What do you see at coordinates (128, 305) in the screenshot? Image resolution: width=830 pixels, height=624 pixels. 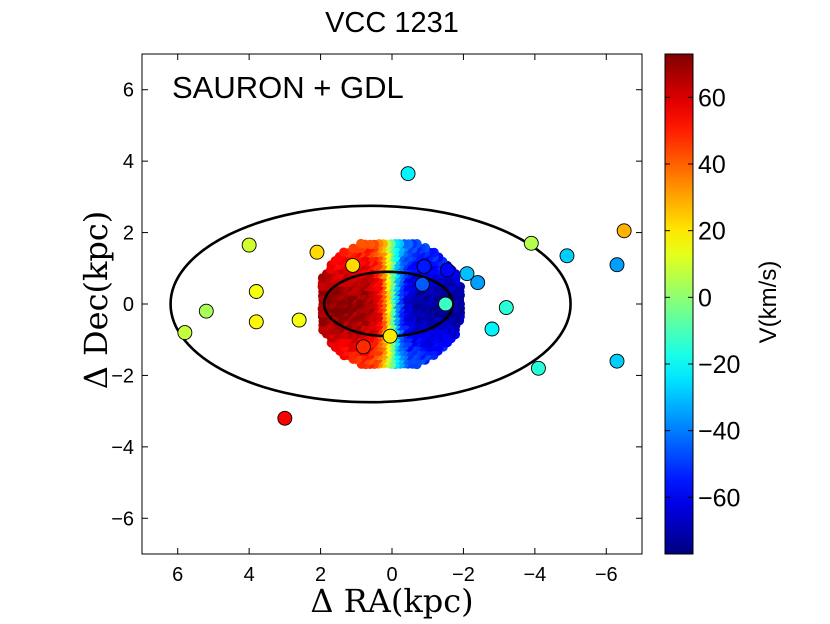 I see `y-tick-label: 0` at bounding box center [128, 305].